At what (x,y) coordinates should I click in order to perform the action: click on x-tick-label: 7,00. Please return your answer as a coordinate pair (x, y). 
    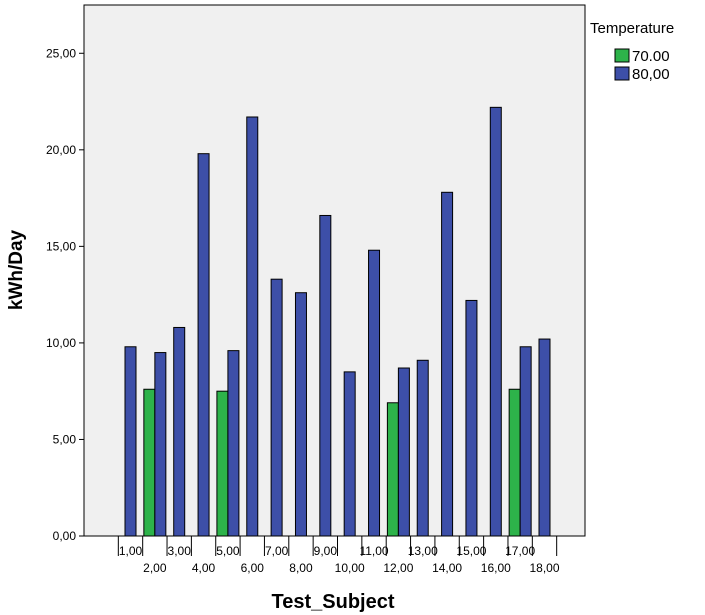
    Looking at the image, I should click on (277, 551).